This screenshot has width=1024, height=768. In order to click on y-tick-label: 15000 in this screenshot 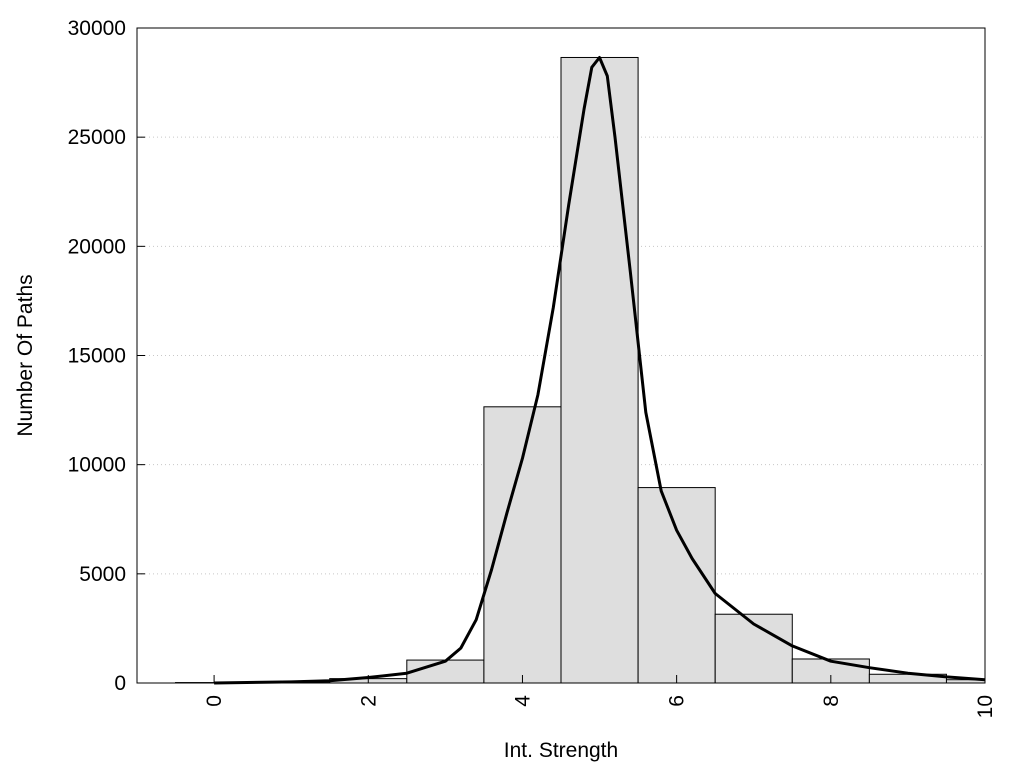, I will do `click(97, 356)`.